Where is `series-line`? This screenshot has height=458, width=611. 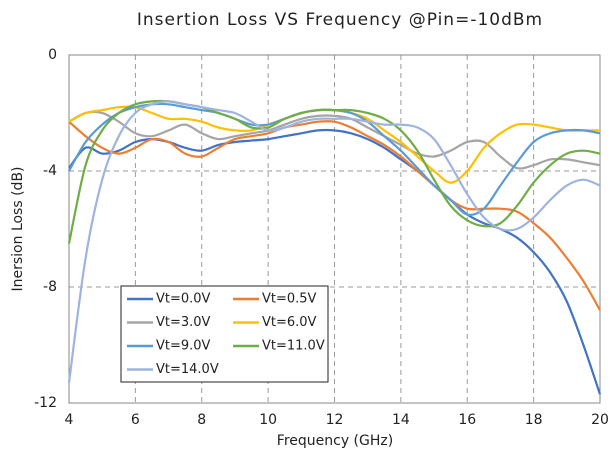
series-line is located at coordinates (334, 140).